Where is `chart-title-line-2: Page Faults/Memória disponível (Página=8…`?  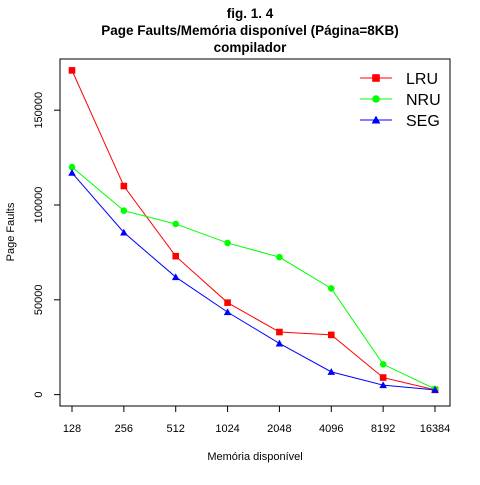
chart-title-line-2: Page Faults/Memória disponível (Página=8… is located at coordinates (249, 30).